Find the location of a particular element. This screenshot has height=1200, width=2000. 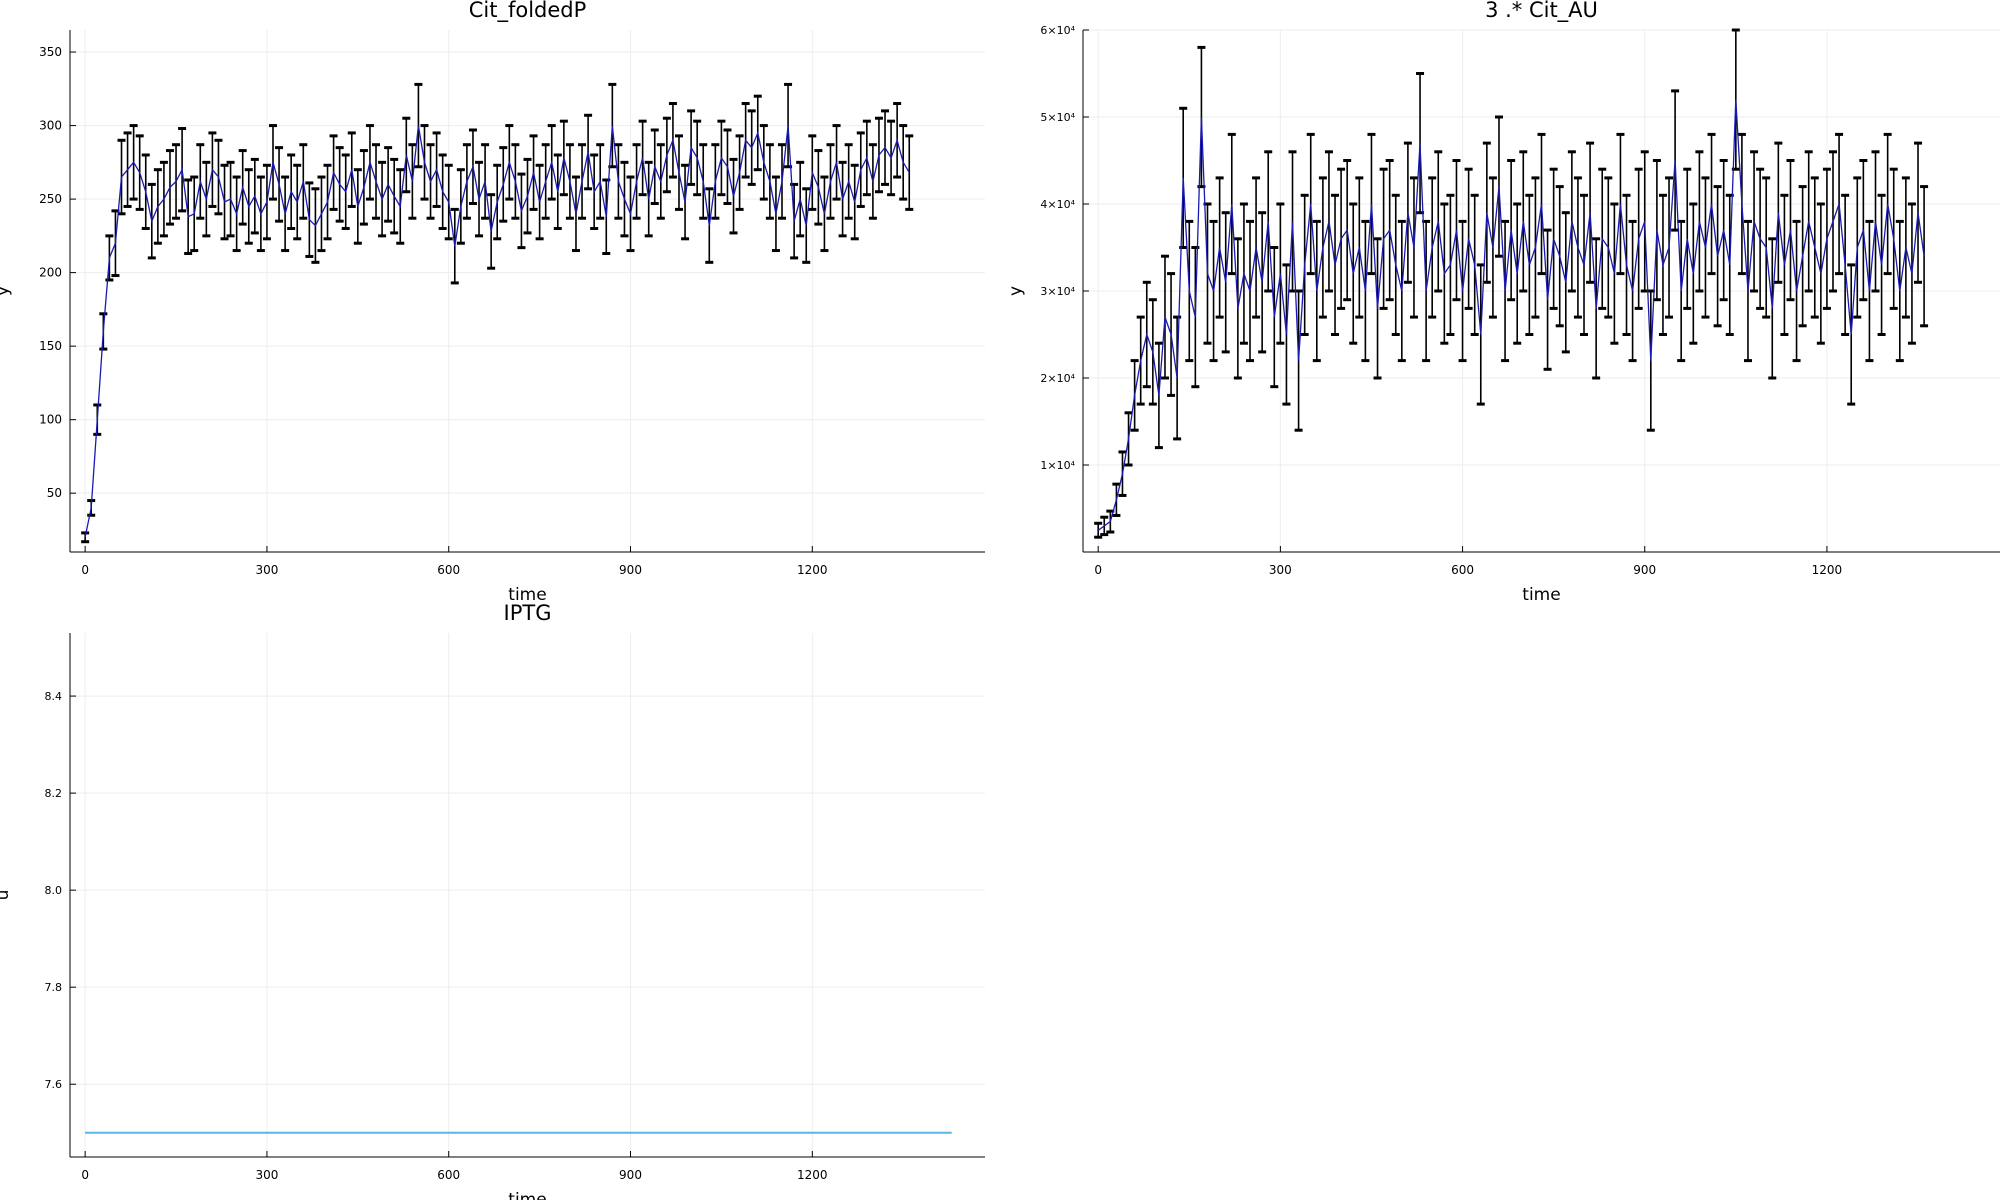

y-tick-label: 3×10⁴ is located at coordinates (1057, 291).